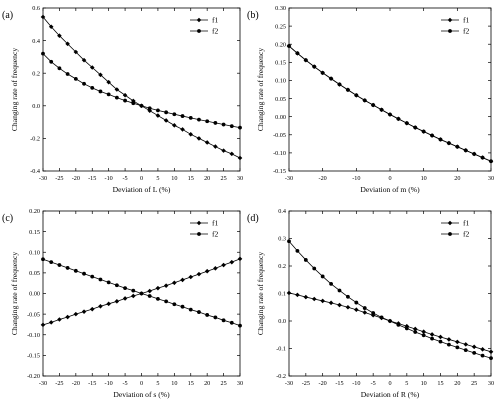 This screenshot has height=405, width=500. I want to click on x-tick-label: -20, so click(323, 383).